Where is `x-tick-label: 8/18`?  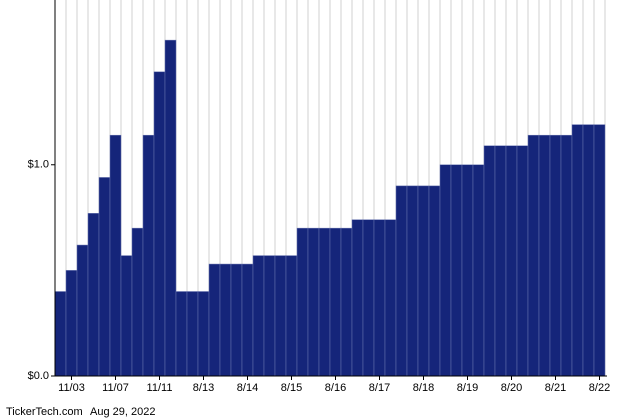
x-tick-label: 8/18 is located at coordinates (423, 388).